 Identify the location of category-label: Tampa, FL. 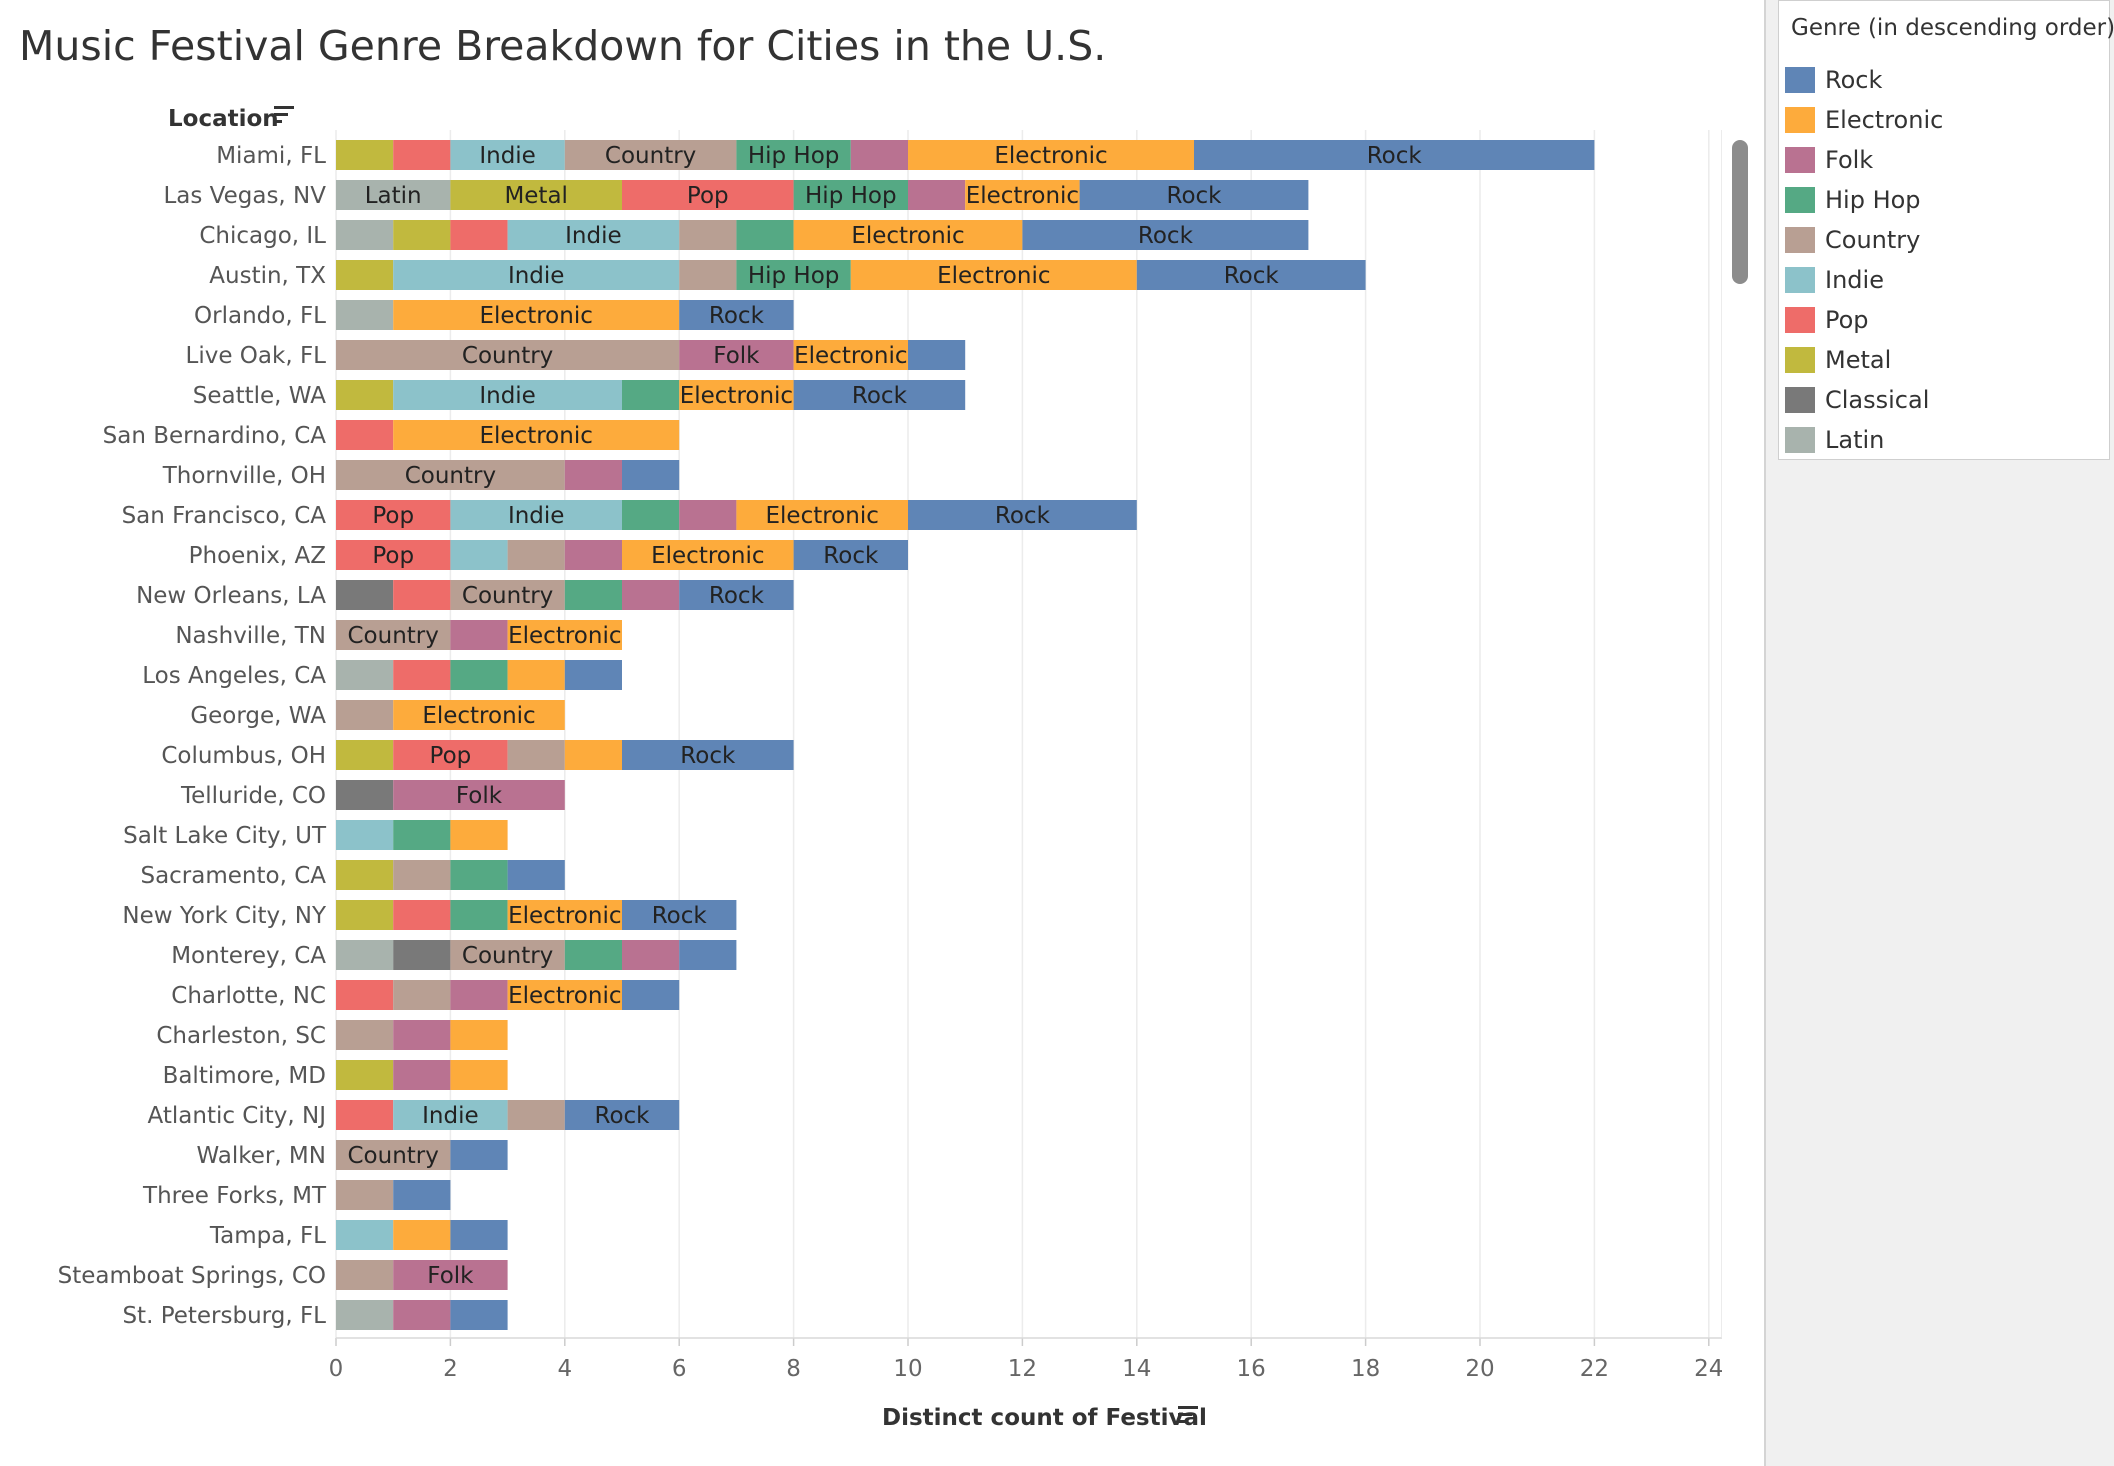
(267, 1236).